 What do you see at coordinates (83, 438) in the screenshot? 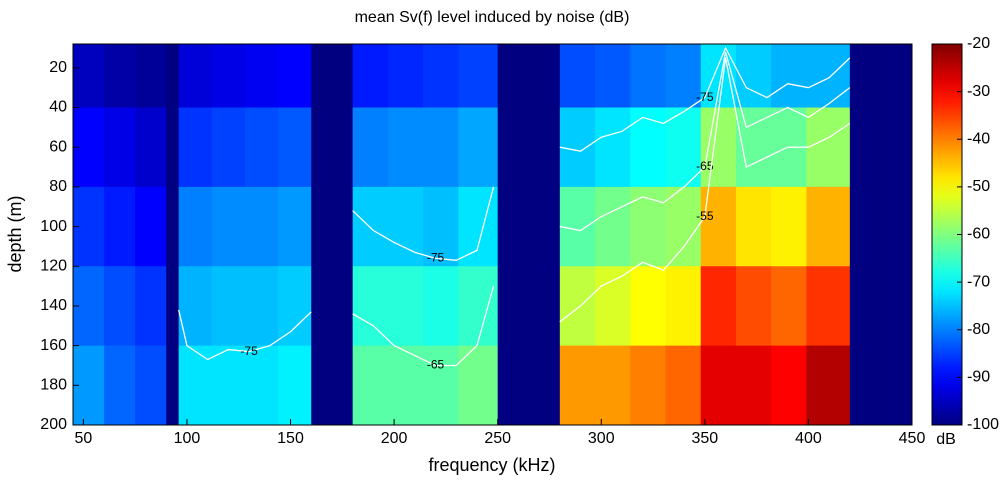
I see `x-tick-label: 50` at bounding box center [83, 438].